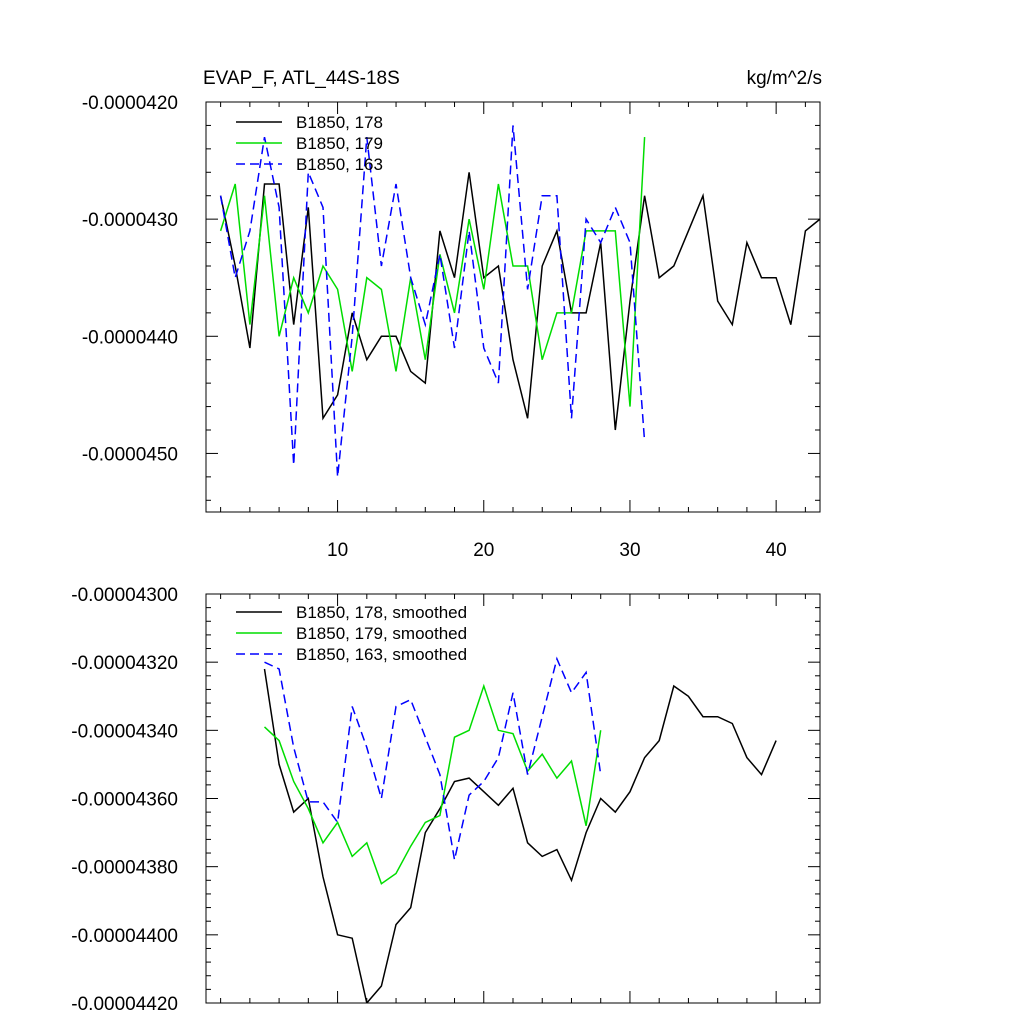 The width and height of the screenshot is (1024, 1024). What do you see at coordinates (130, 337) in the screenshot?
I see `top-y-tick-label: -0.0000440` at bounding box center [130, 337].